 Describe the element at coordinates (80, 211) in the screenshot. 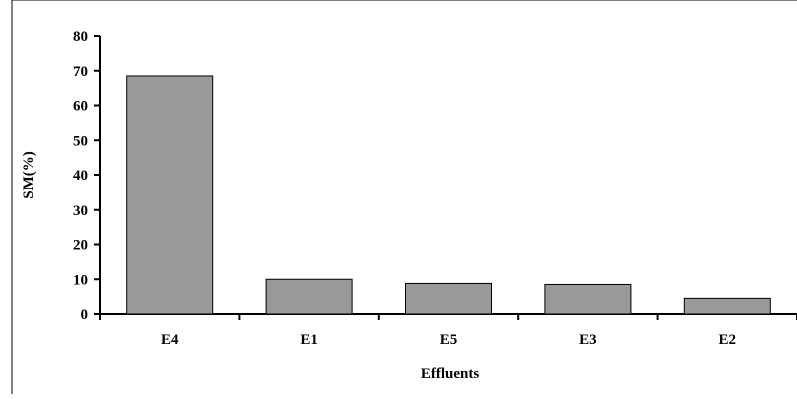

I see `y-tick-label-30: 30` at that location.